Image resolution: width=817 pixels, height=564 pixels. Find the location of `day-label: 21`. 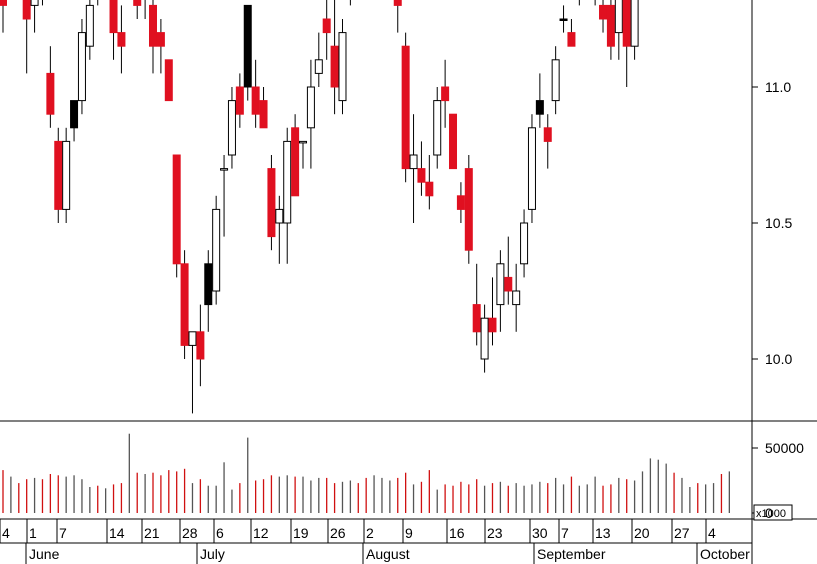

day-label: 21 is located at coordinates (152, 533).